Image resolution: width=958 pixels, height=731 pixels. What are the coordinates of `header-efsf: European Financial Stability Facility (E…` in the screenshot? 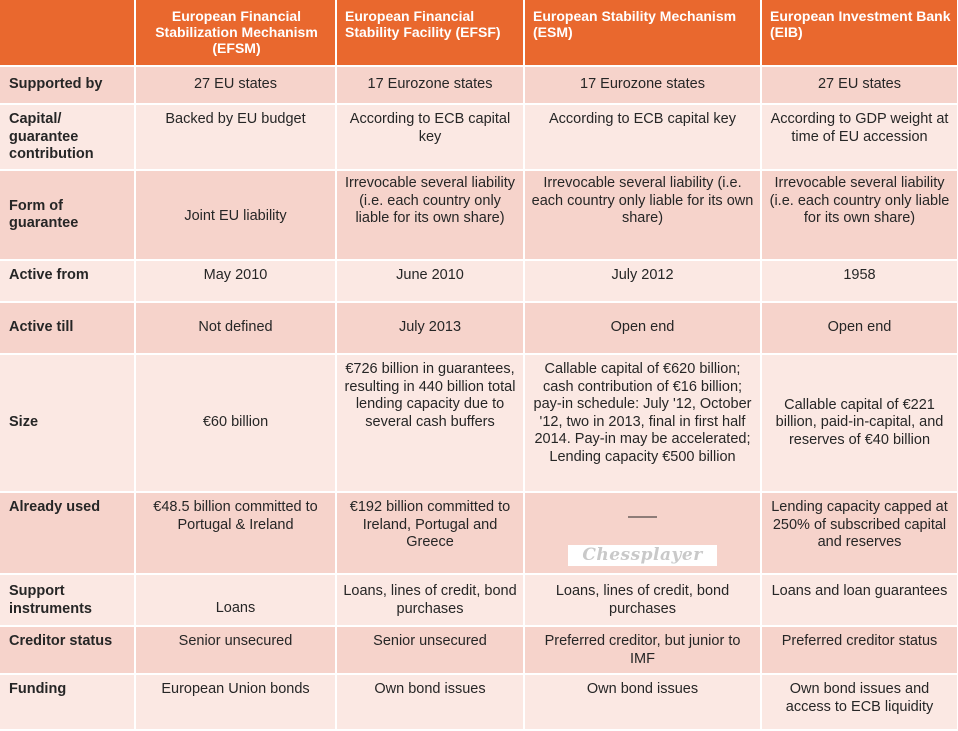 It's located at (430, 33).